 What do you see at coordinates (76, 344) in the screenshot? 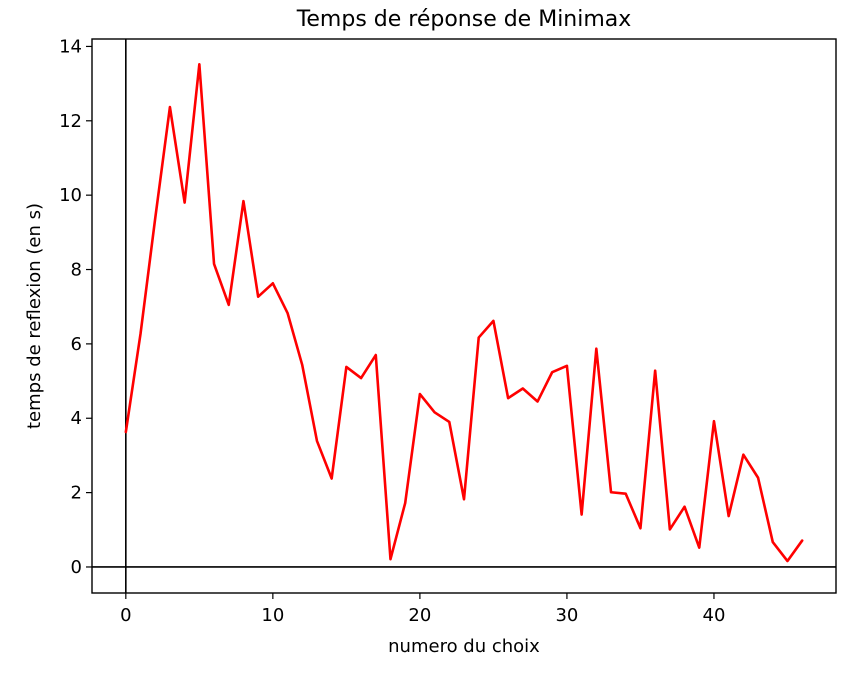
I see `y-tick-label: 6` at bounding box center [76, 344].